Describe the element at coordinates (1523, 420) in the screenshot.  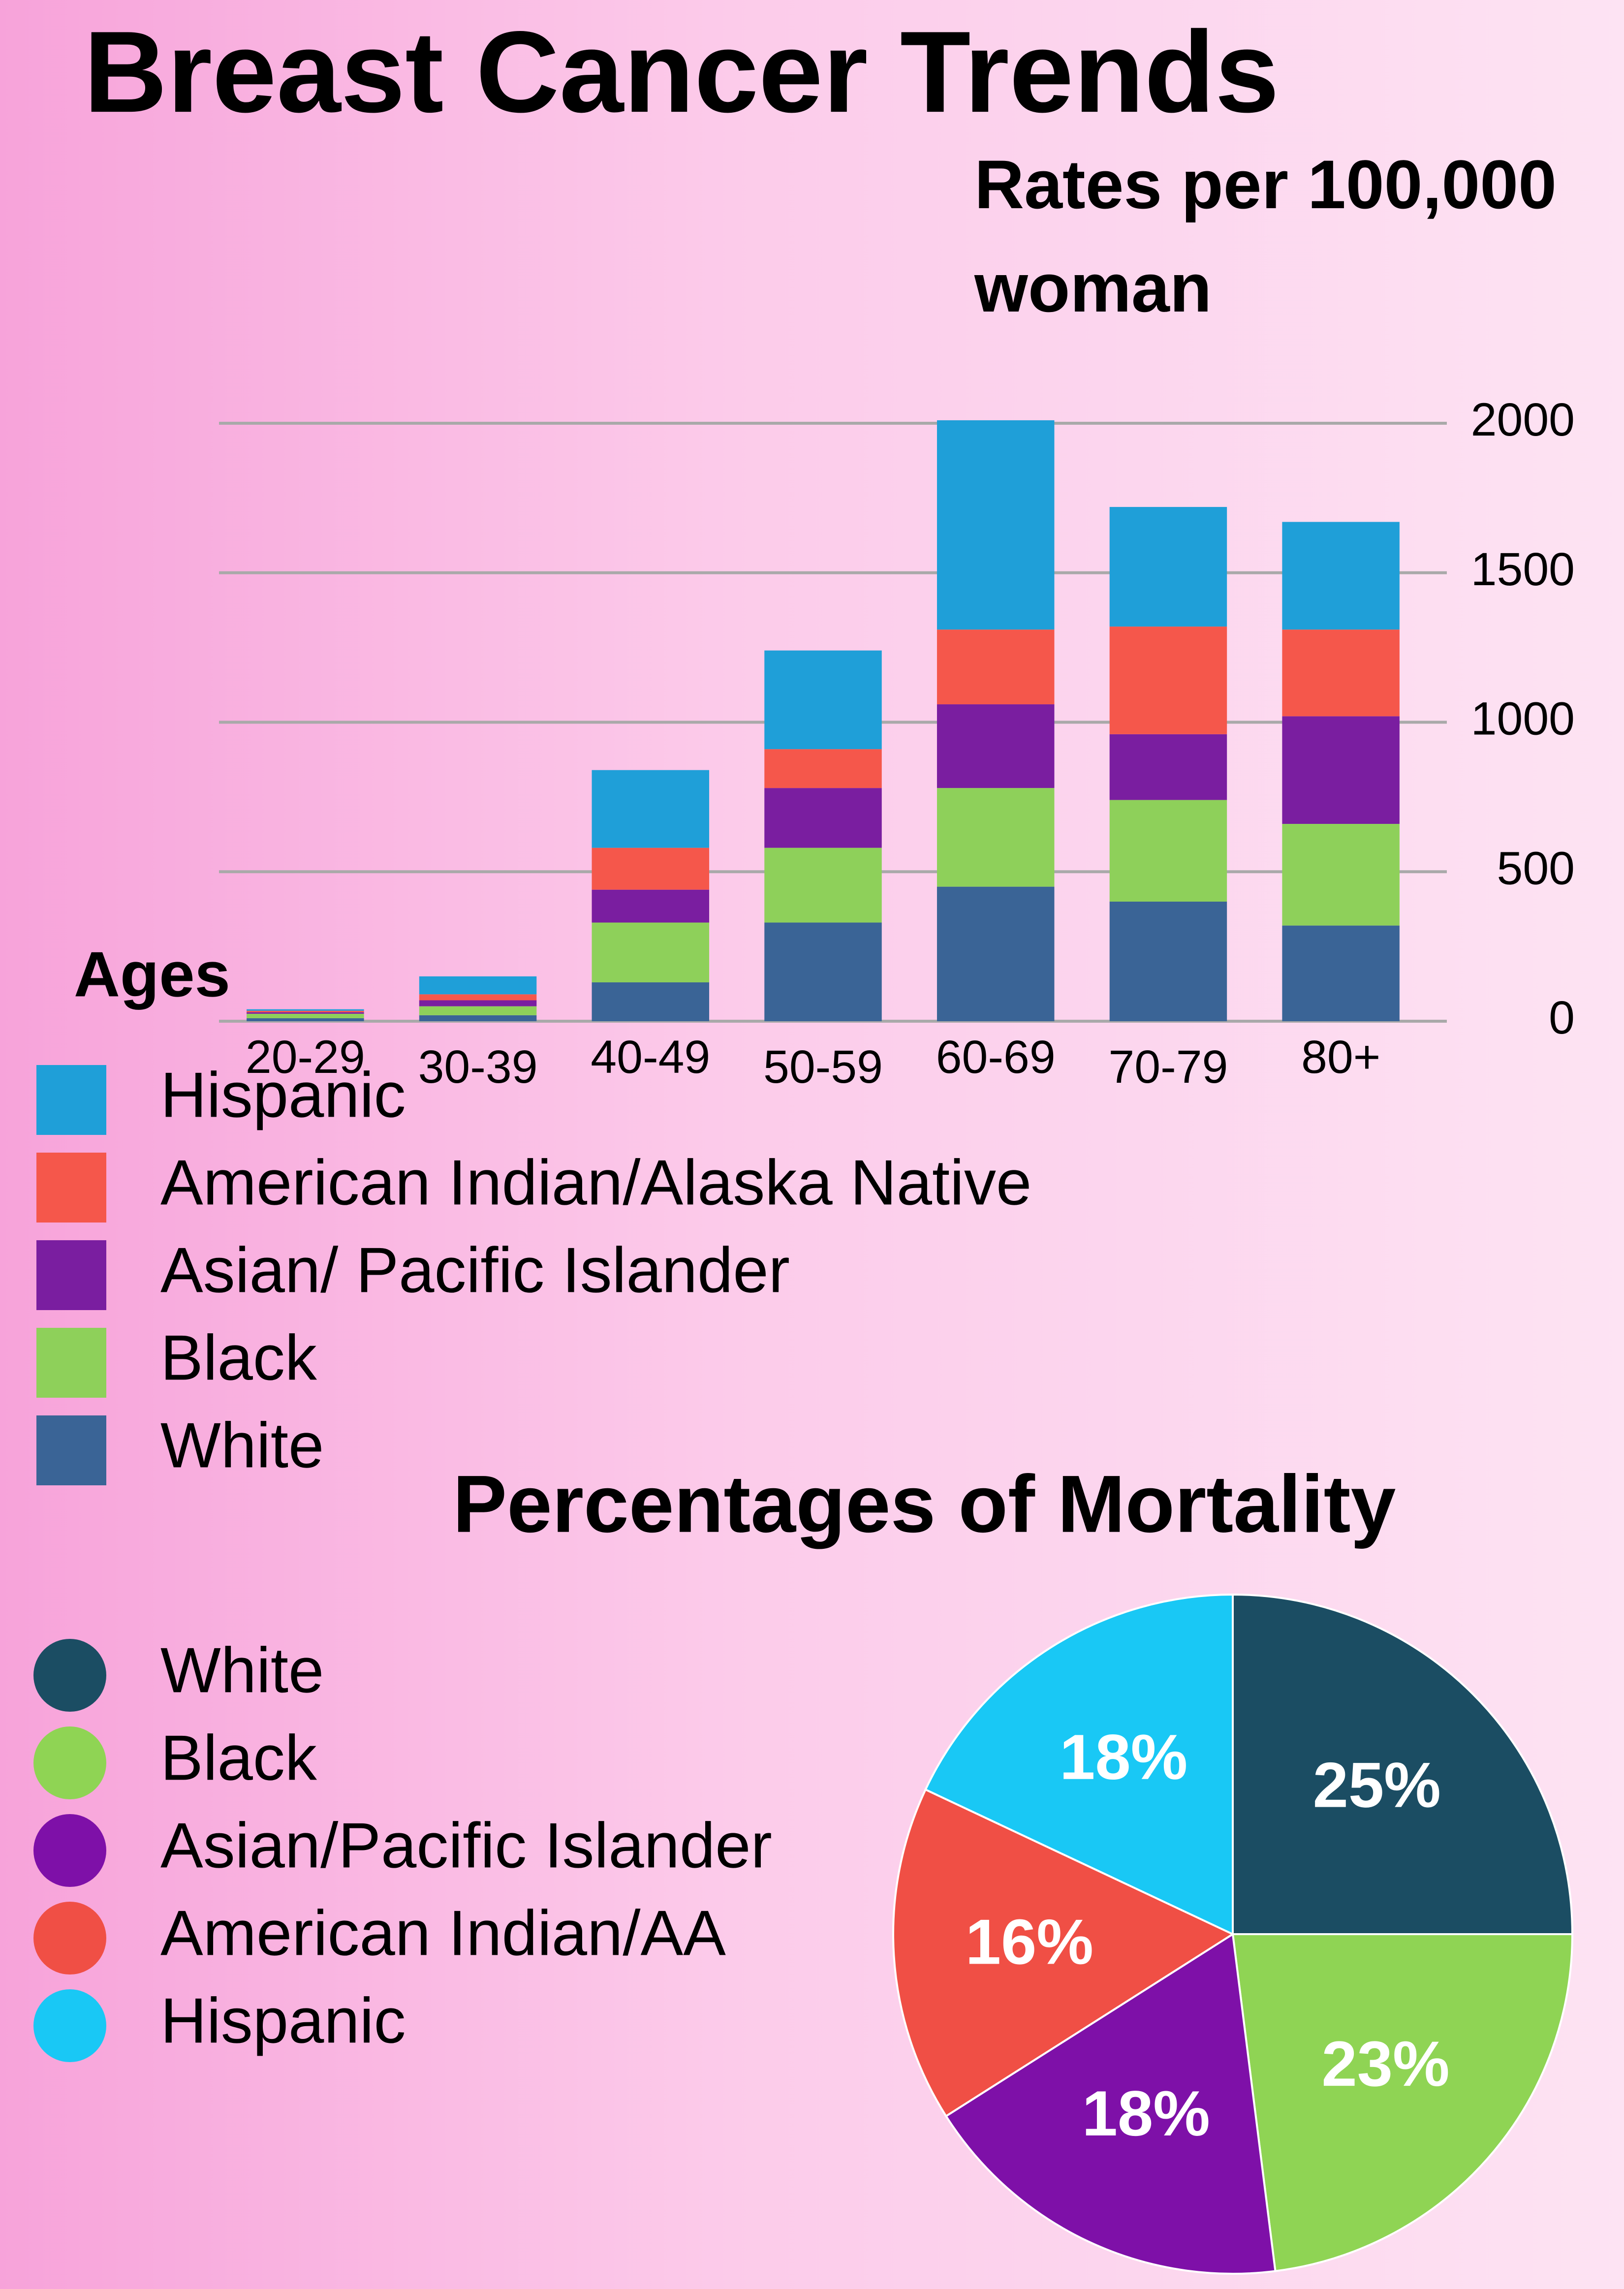
I see `y-tick-label: 2000` at that location.